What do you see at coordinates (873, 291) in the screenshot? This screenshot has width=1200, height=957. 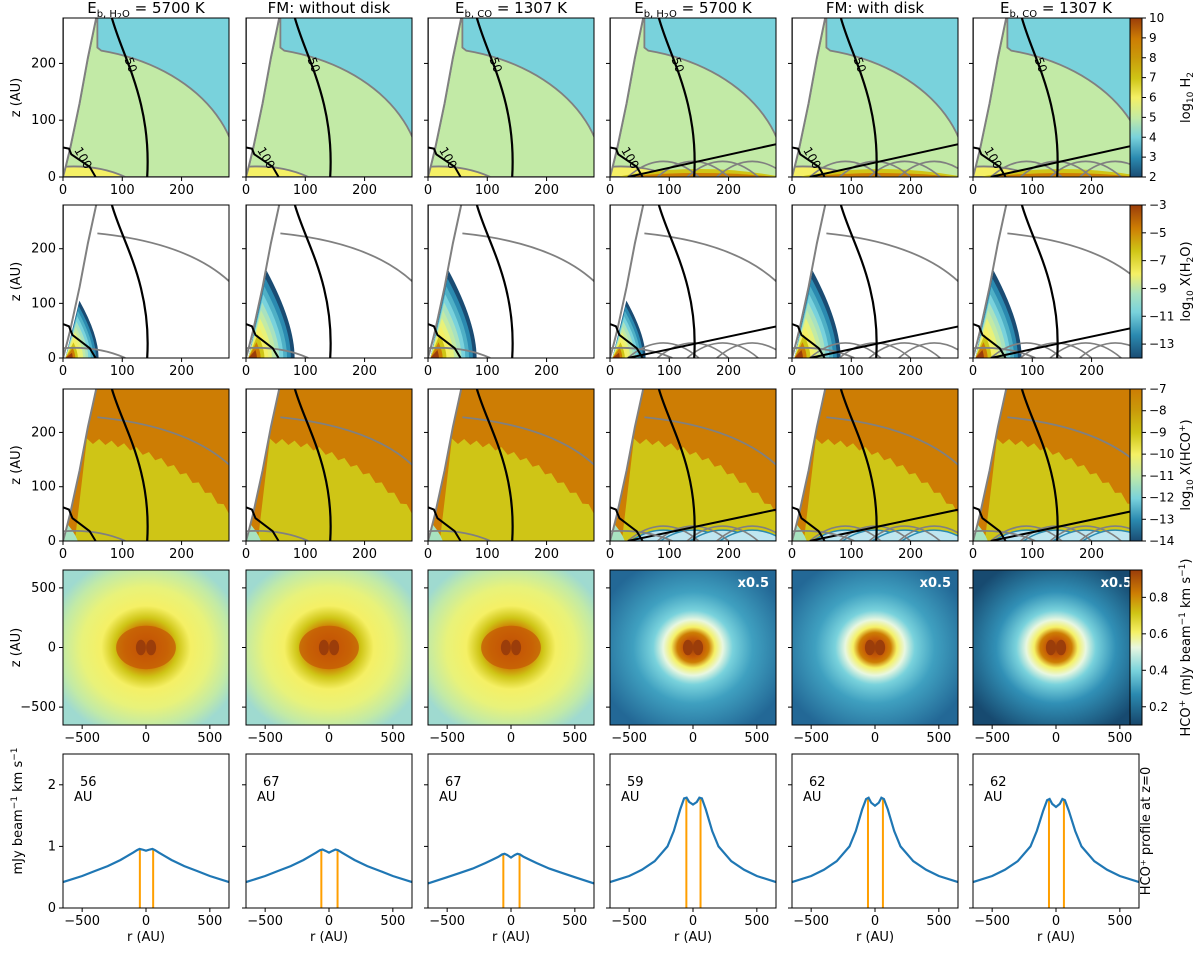 I see `h2o-panel-5: 0 100 200` at bounding box center [873, 291].